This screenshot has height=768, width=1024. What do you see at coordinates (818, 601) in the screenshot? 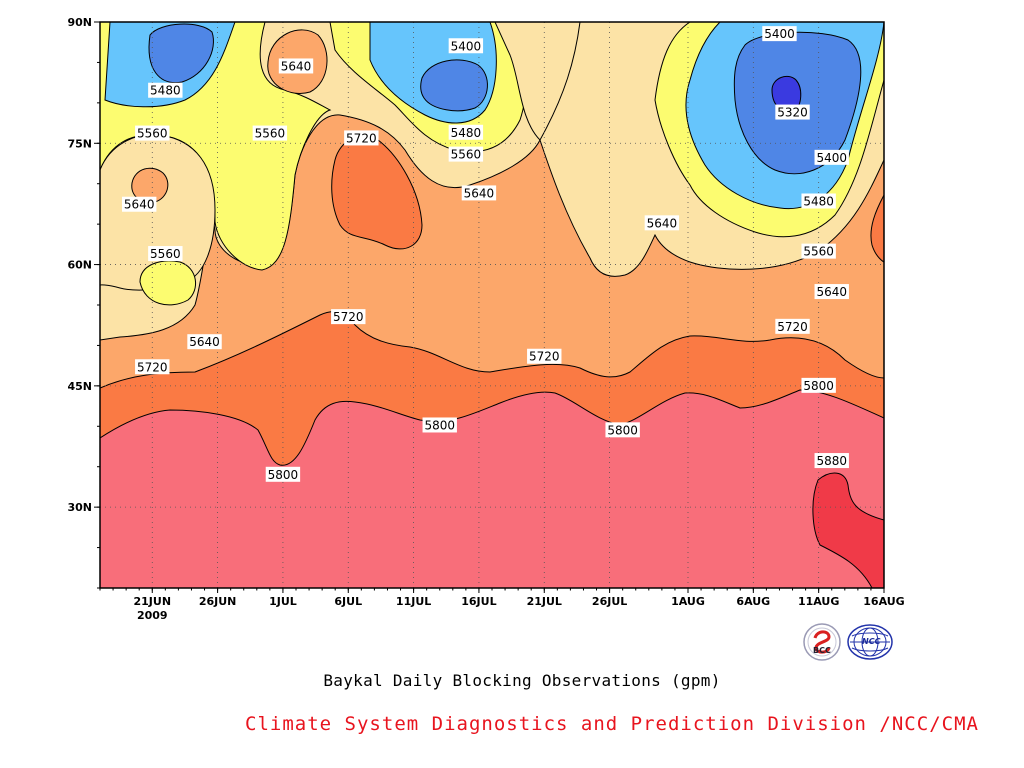
I see `x-tick-label: 11AUG` at bounding box center [818, 601].